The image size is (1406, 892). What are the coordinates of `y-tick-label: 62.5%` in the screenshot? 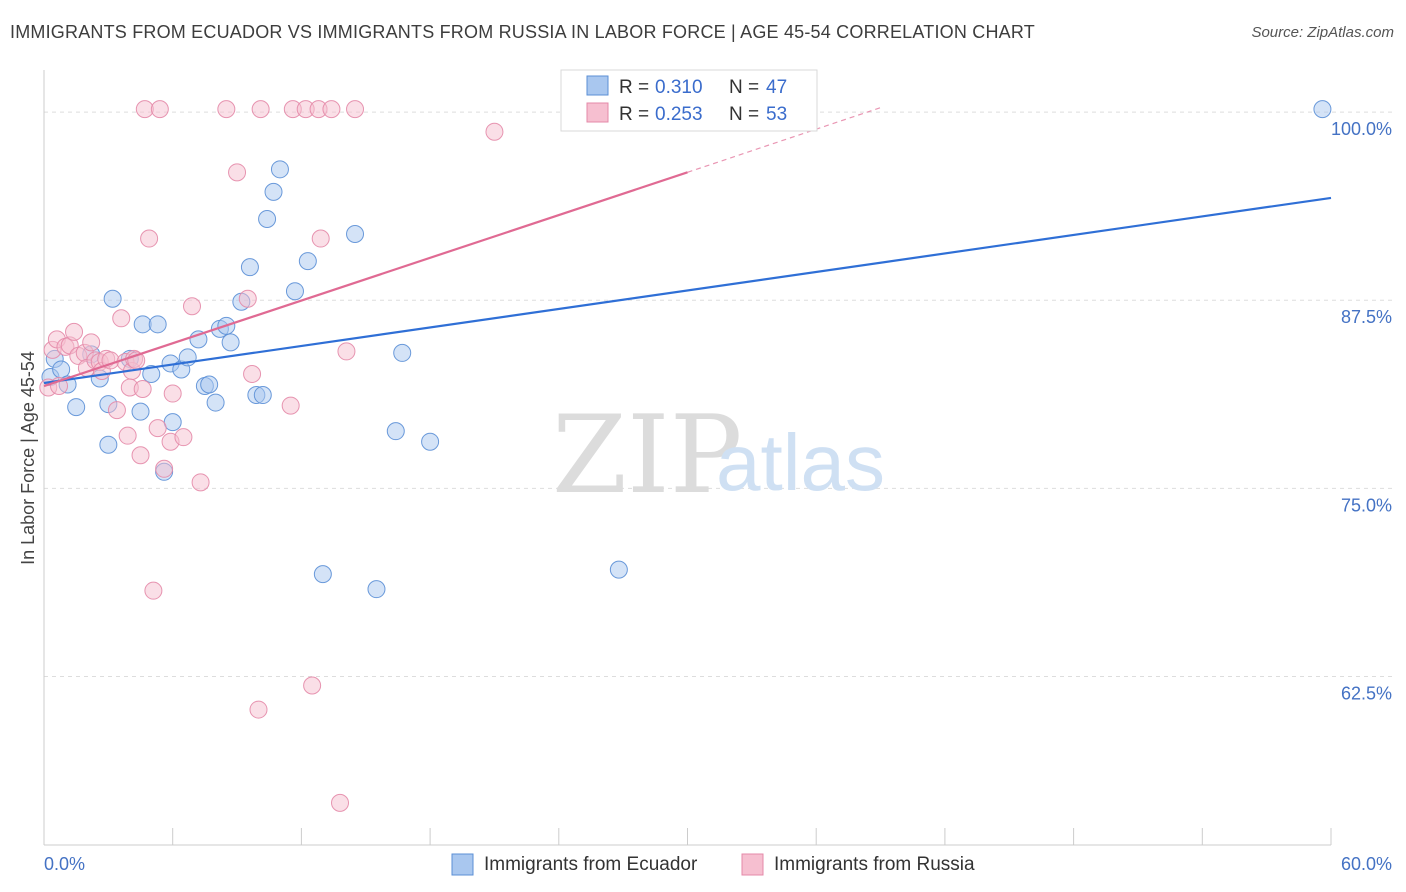 It's located at (1366, 693).